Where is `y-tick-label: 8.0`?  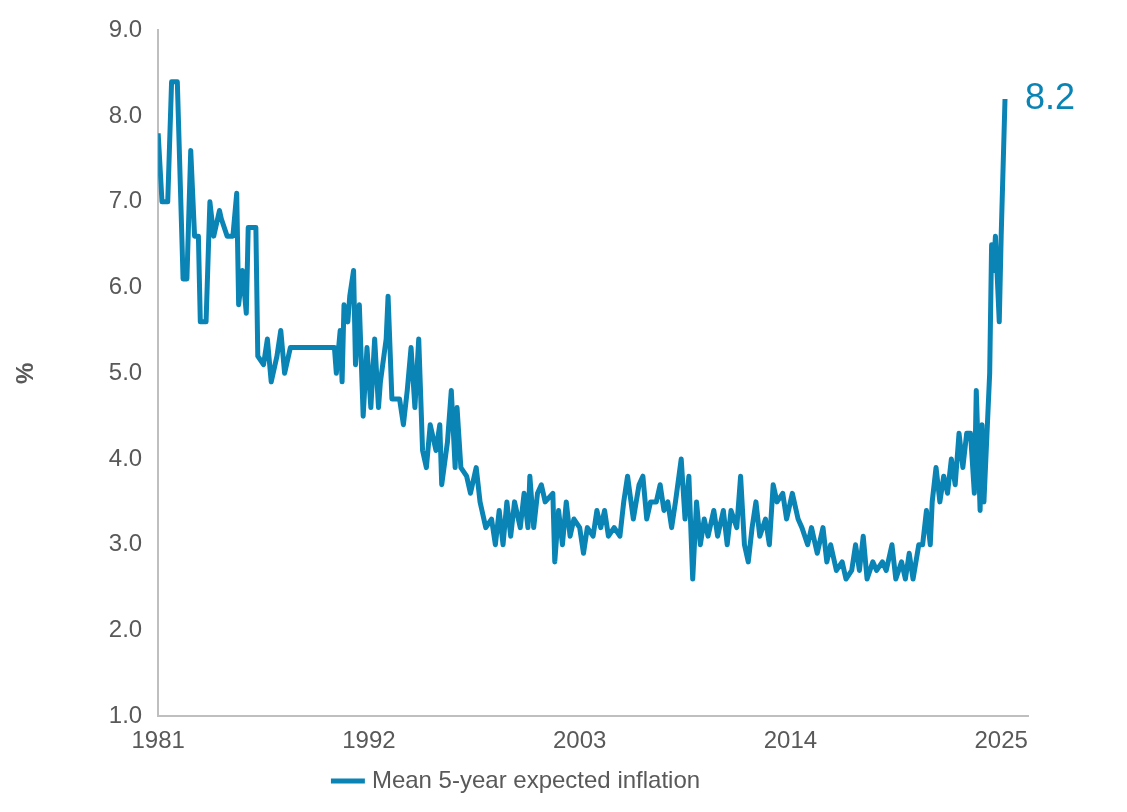 y-tick-label: 8.0 is located at coordinates (125, 114).